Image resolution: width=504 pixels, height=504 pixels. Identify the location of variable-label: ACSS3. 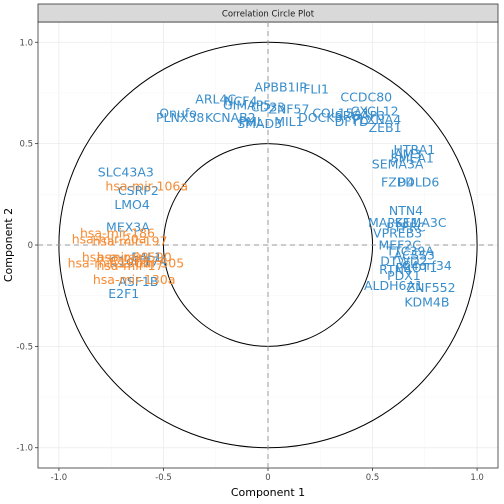
(414, 255).